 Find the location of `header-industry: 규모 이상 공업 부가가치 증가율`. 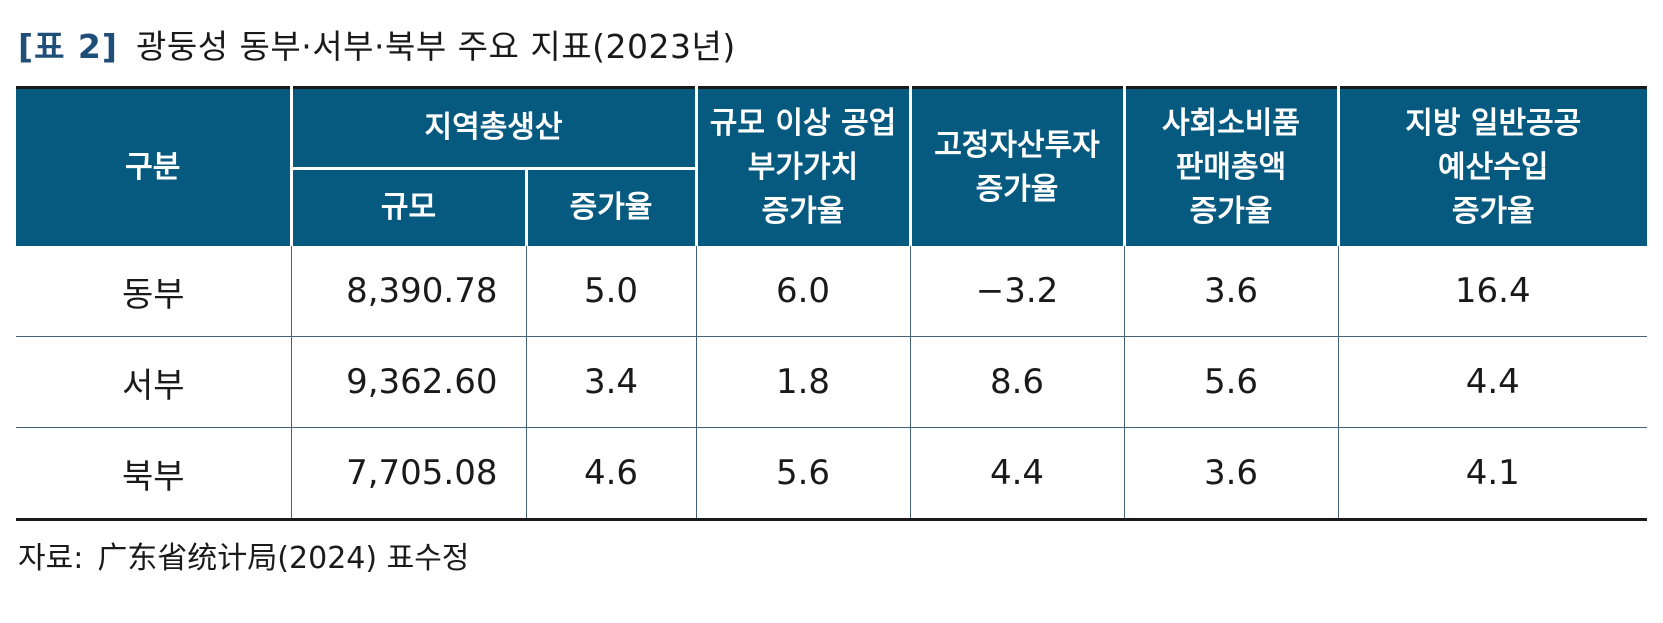

header-industry: 규모 이상 공업 부가가치 증가율 is located at coordinates (803, 166).